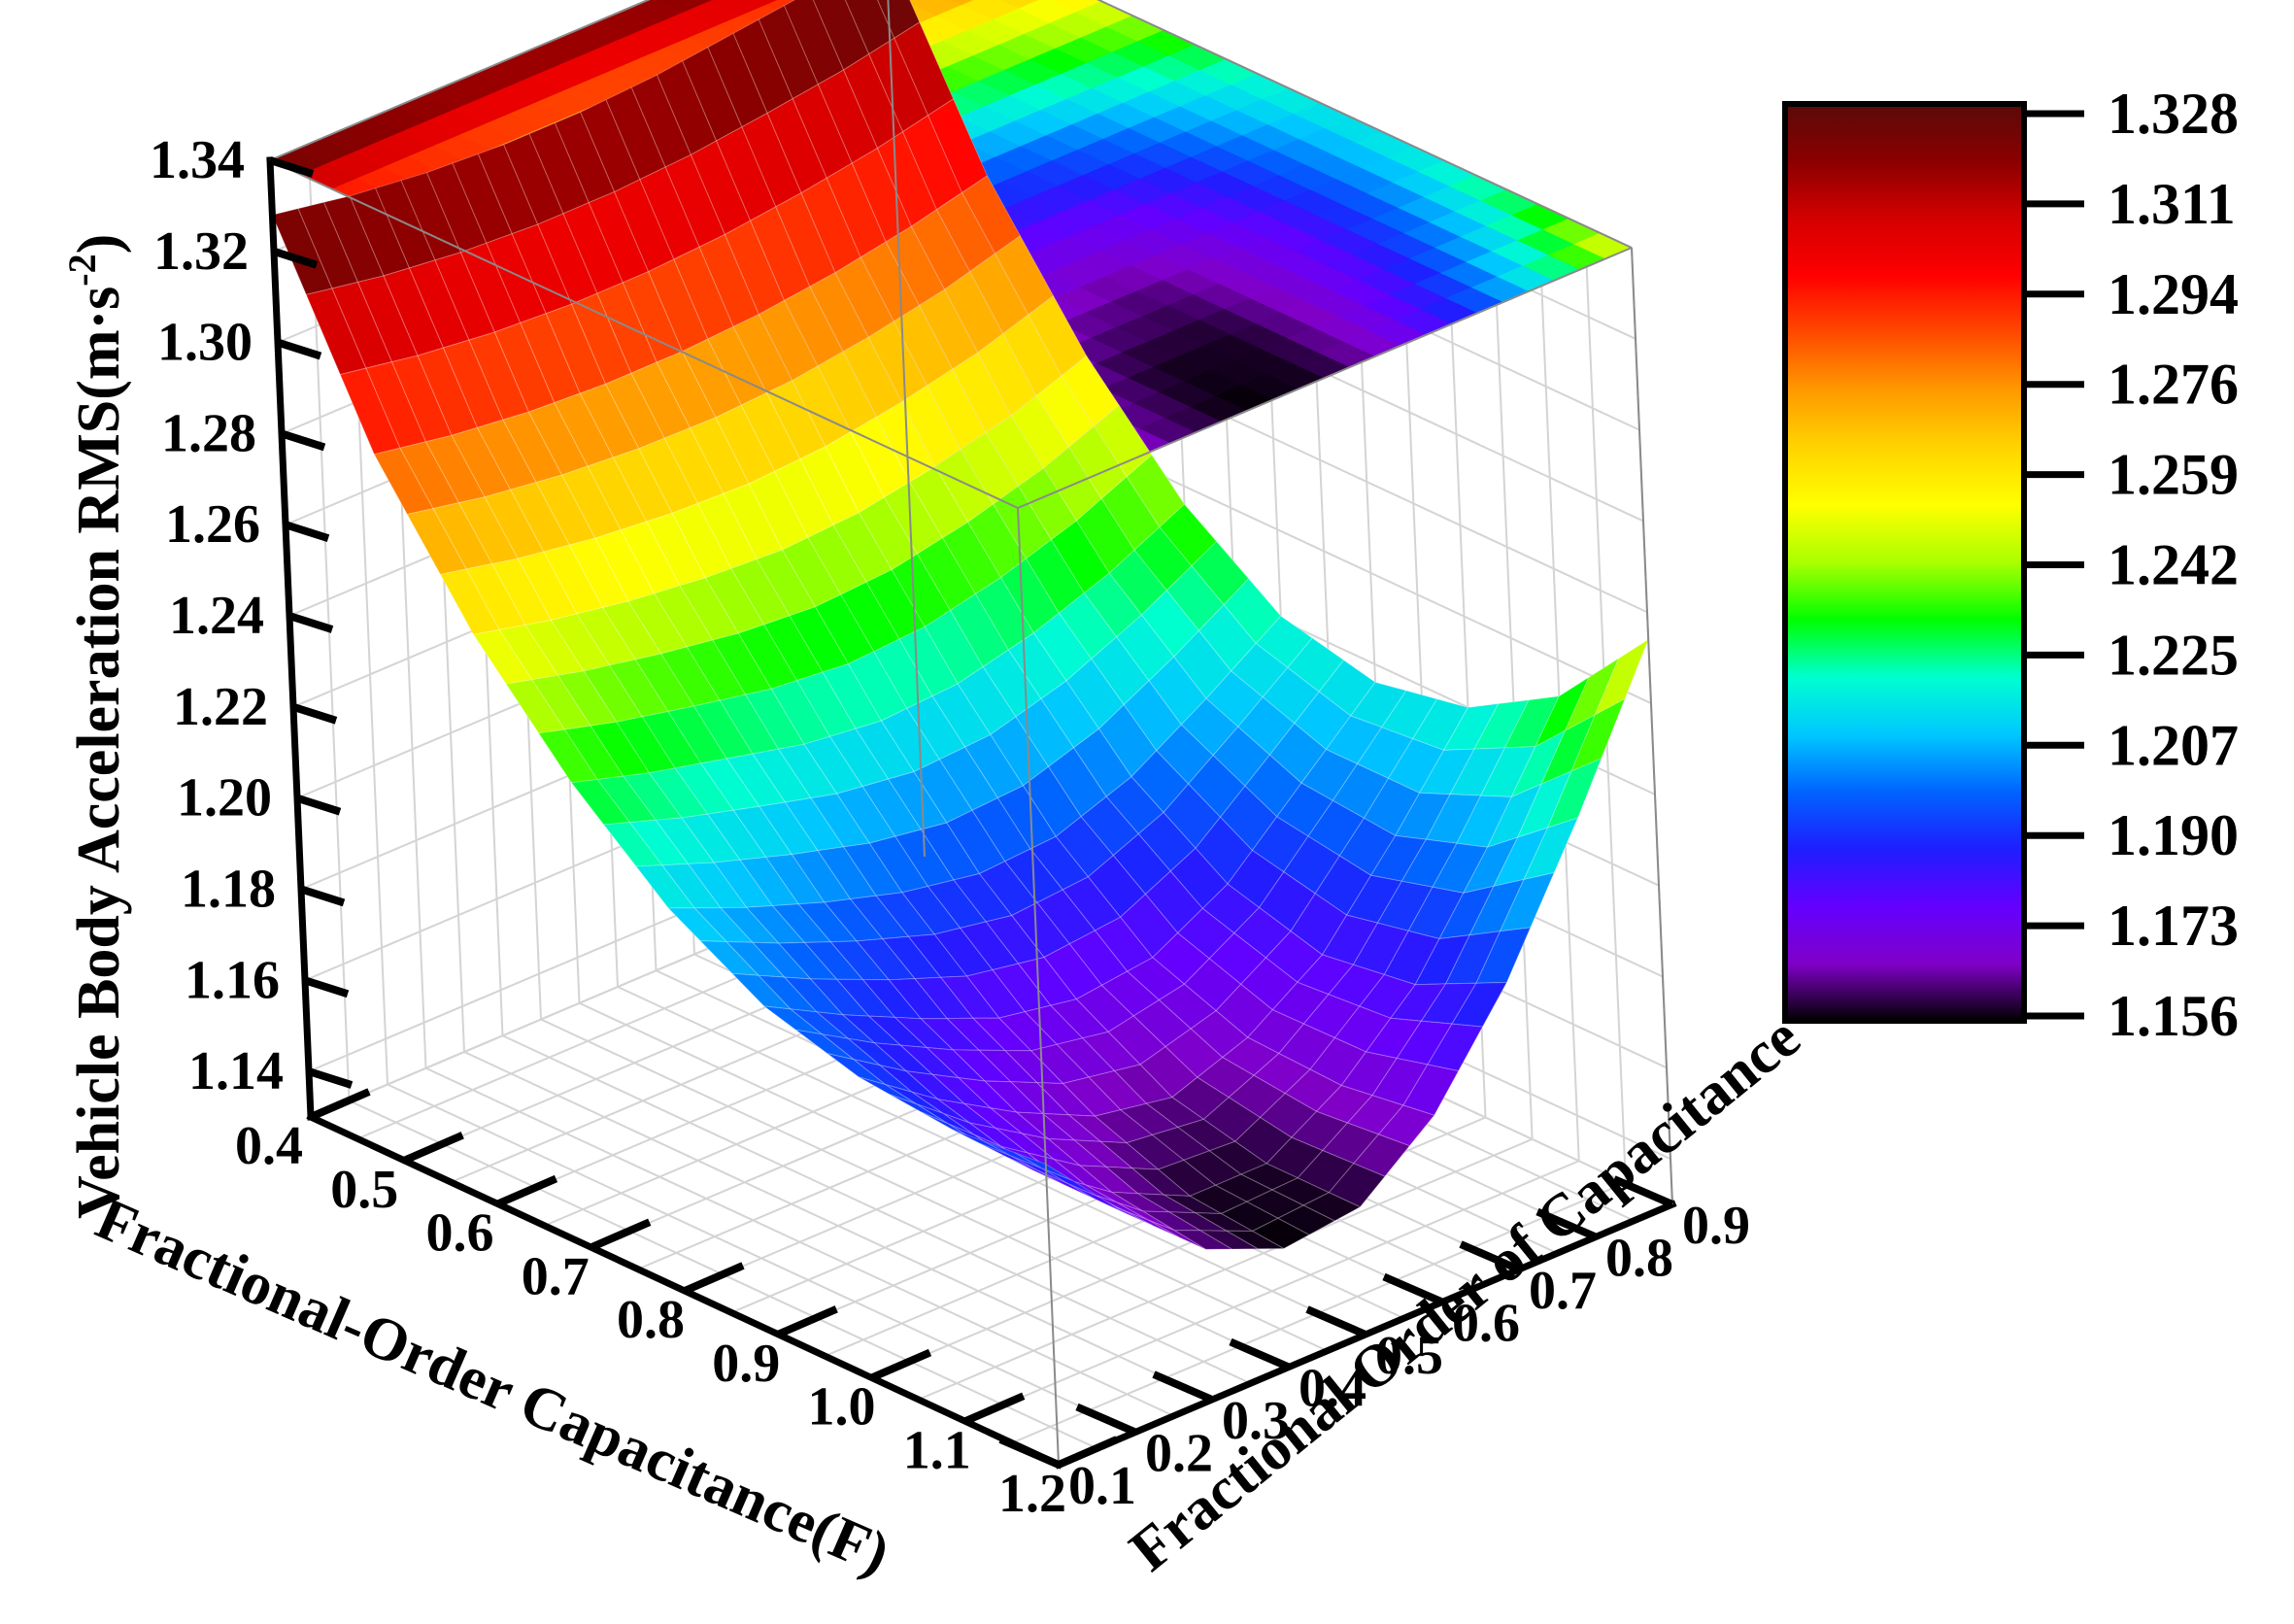 The height and width of the screenshot is (1624, 2294). What do you see at coordinates (228, 889) in the screenshot?
I see `z-tick-label: 1.18` at bounding box center [228, 889].